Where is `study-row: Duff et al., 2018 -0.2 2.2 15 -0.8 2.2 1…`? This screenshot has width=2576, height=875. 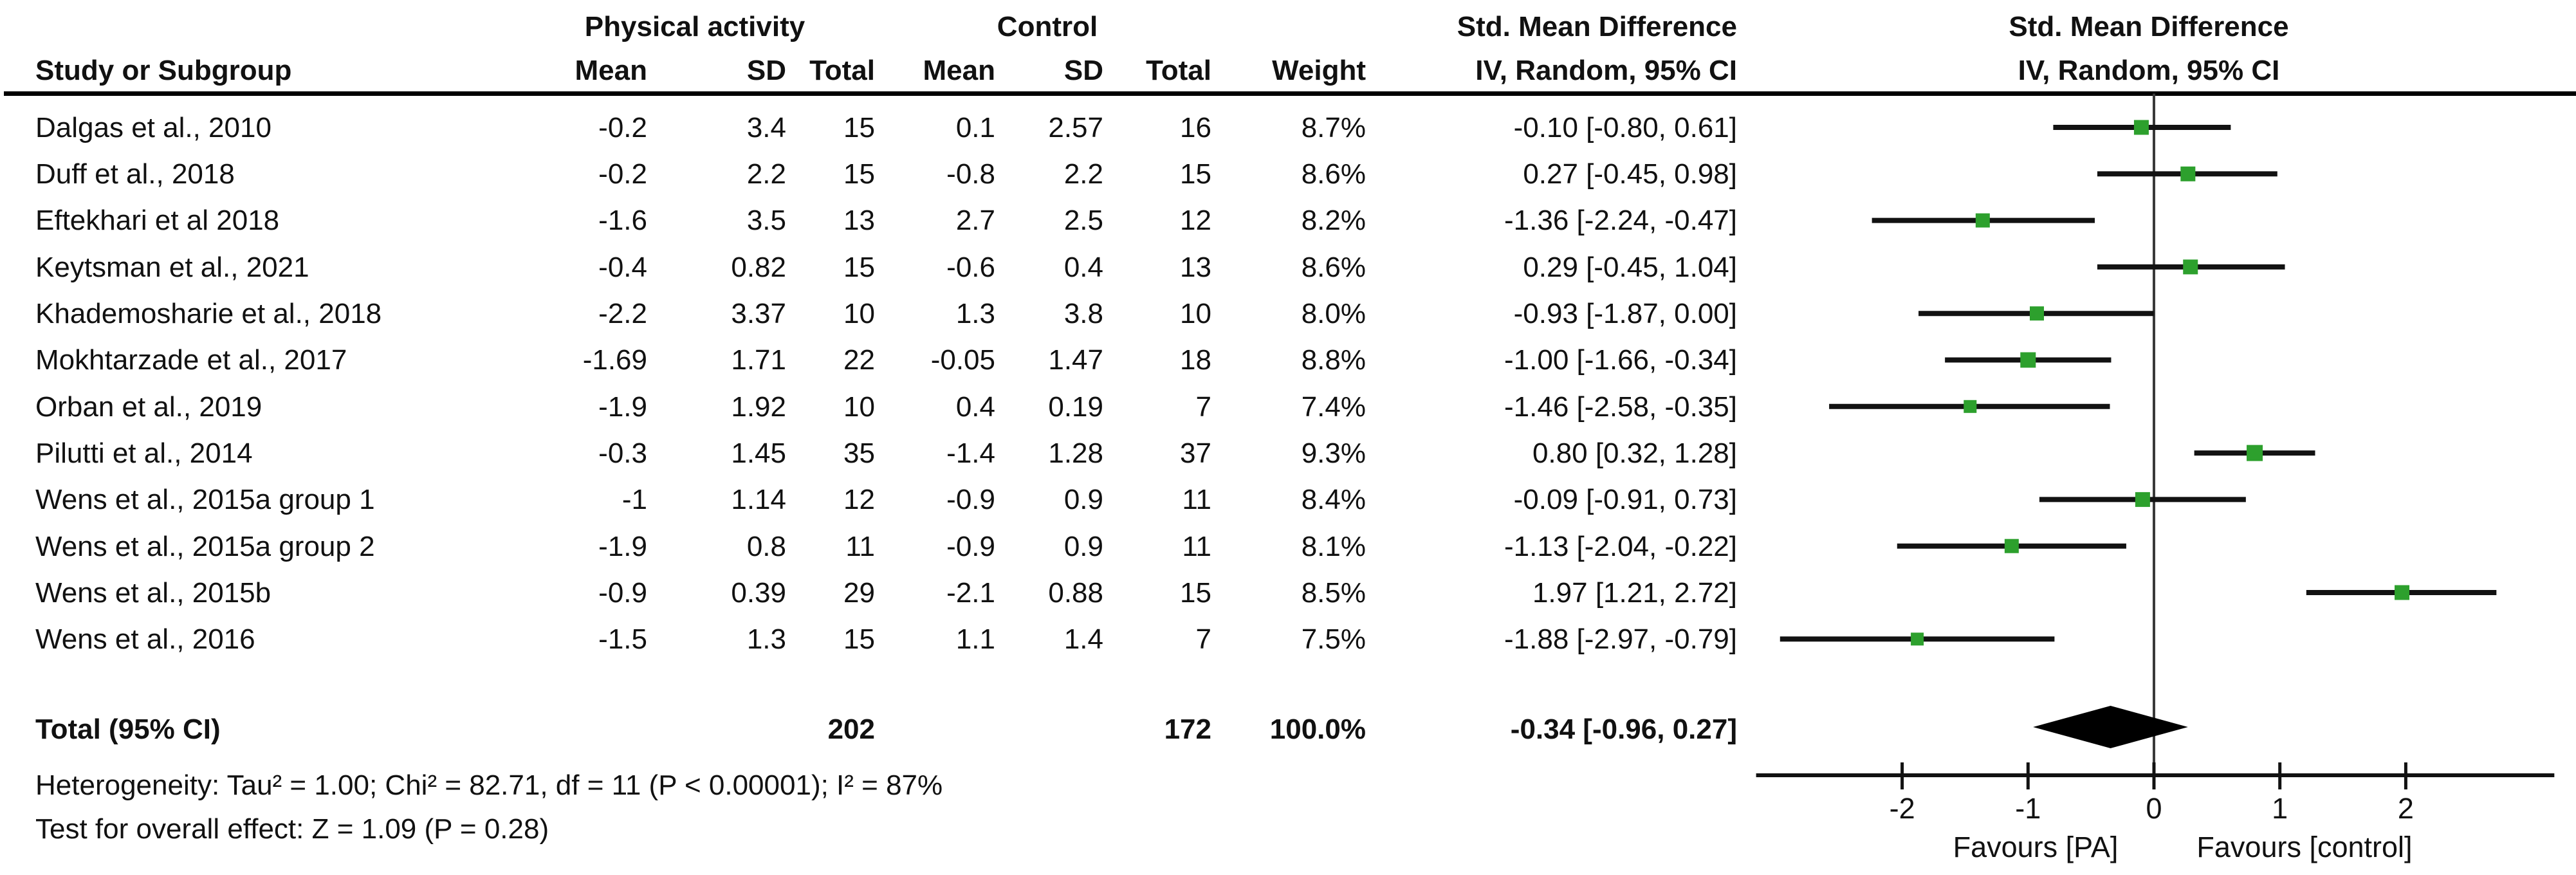 study-row: Duff et al., 2018 -0.2 2.2 15 -0.8 2.2 1… is located at coordinates (868, 175).